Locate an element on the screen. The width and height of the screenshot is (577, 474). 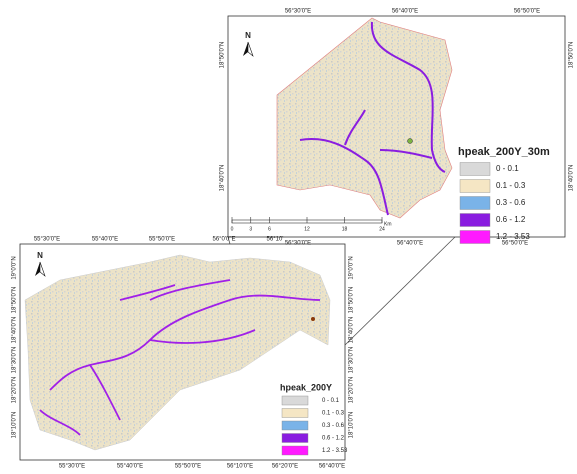
scale-label: 3 is located at coordinates (250, 229).